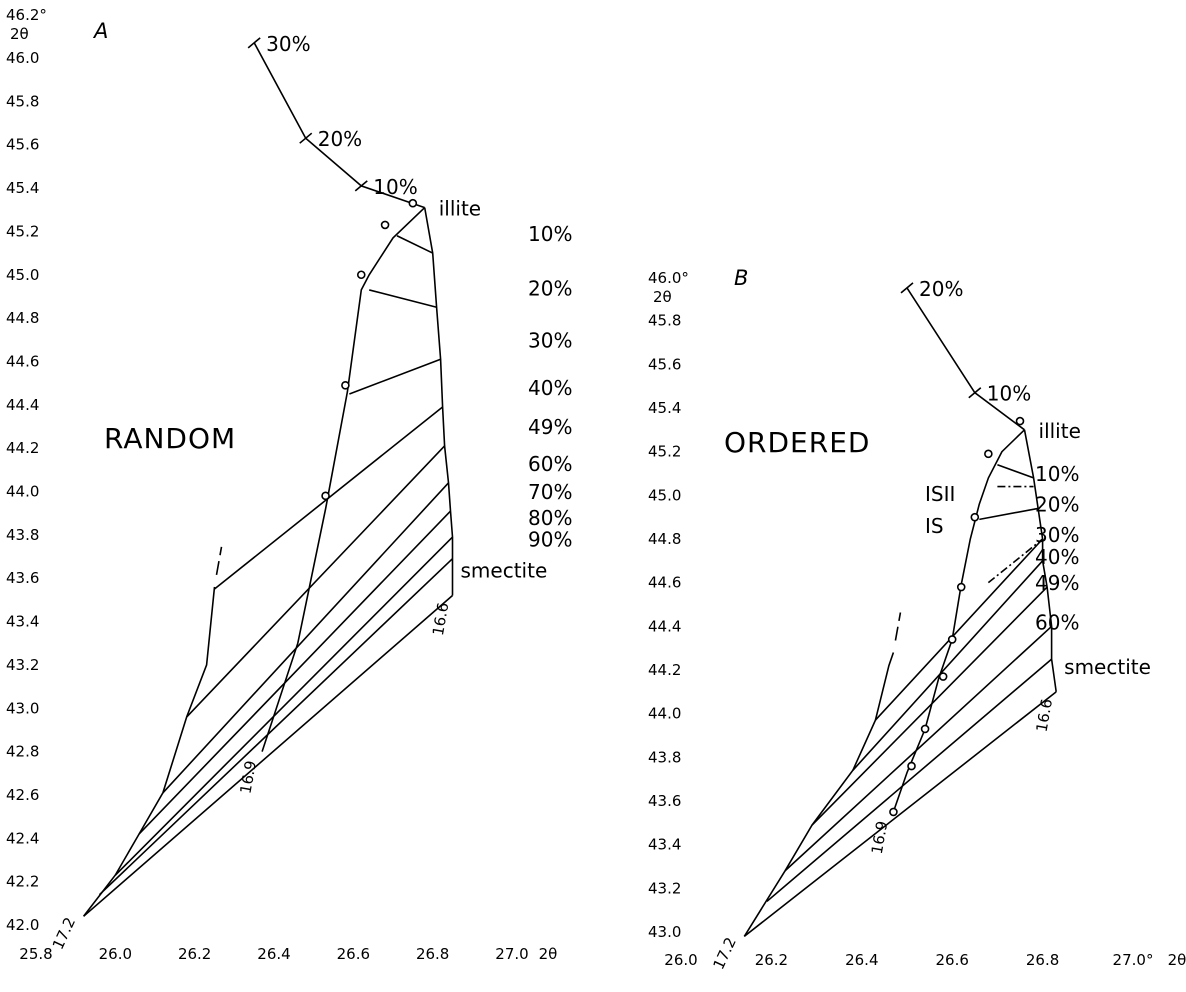 Image resolution: width=1186 pixels, height=992 pixels. Describe the element at coordinates (941, 289) in the screenshot. I see `illite-curve-label: 20%` at that location.